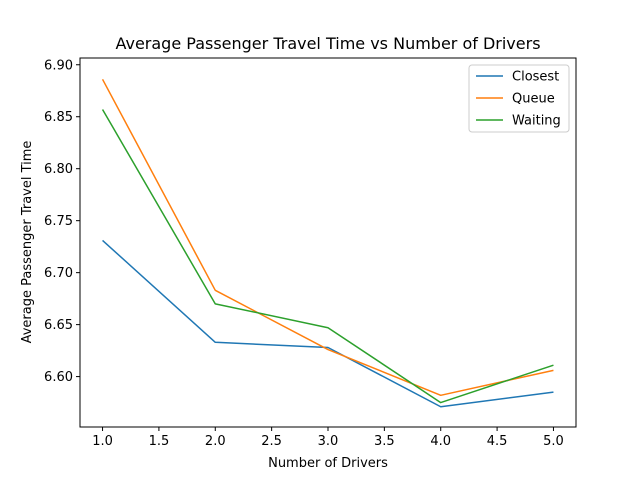 The image size is (640, 480). Describe the element at coordinates (536, 121) in the screenshot. I see `legend-label-waiting: Waiting` at that location.